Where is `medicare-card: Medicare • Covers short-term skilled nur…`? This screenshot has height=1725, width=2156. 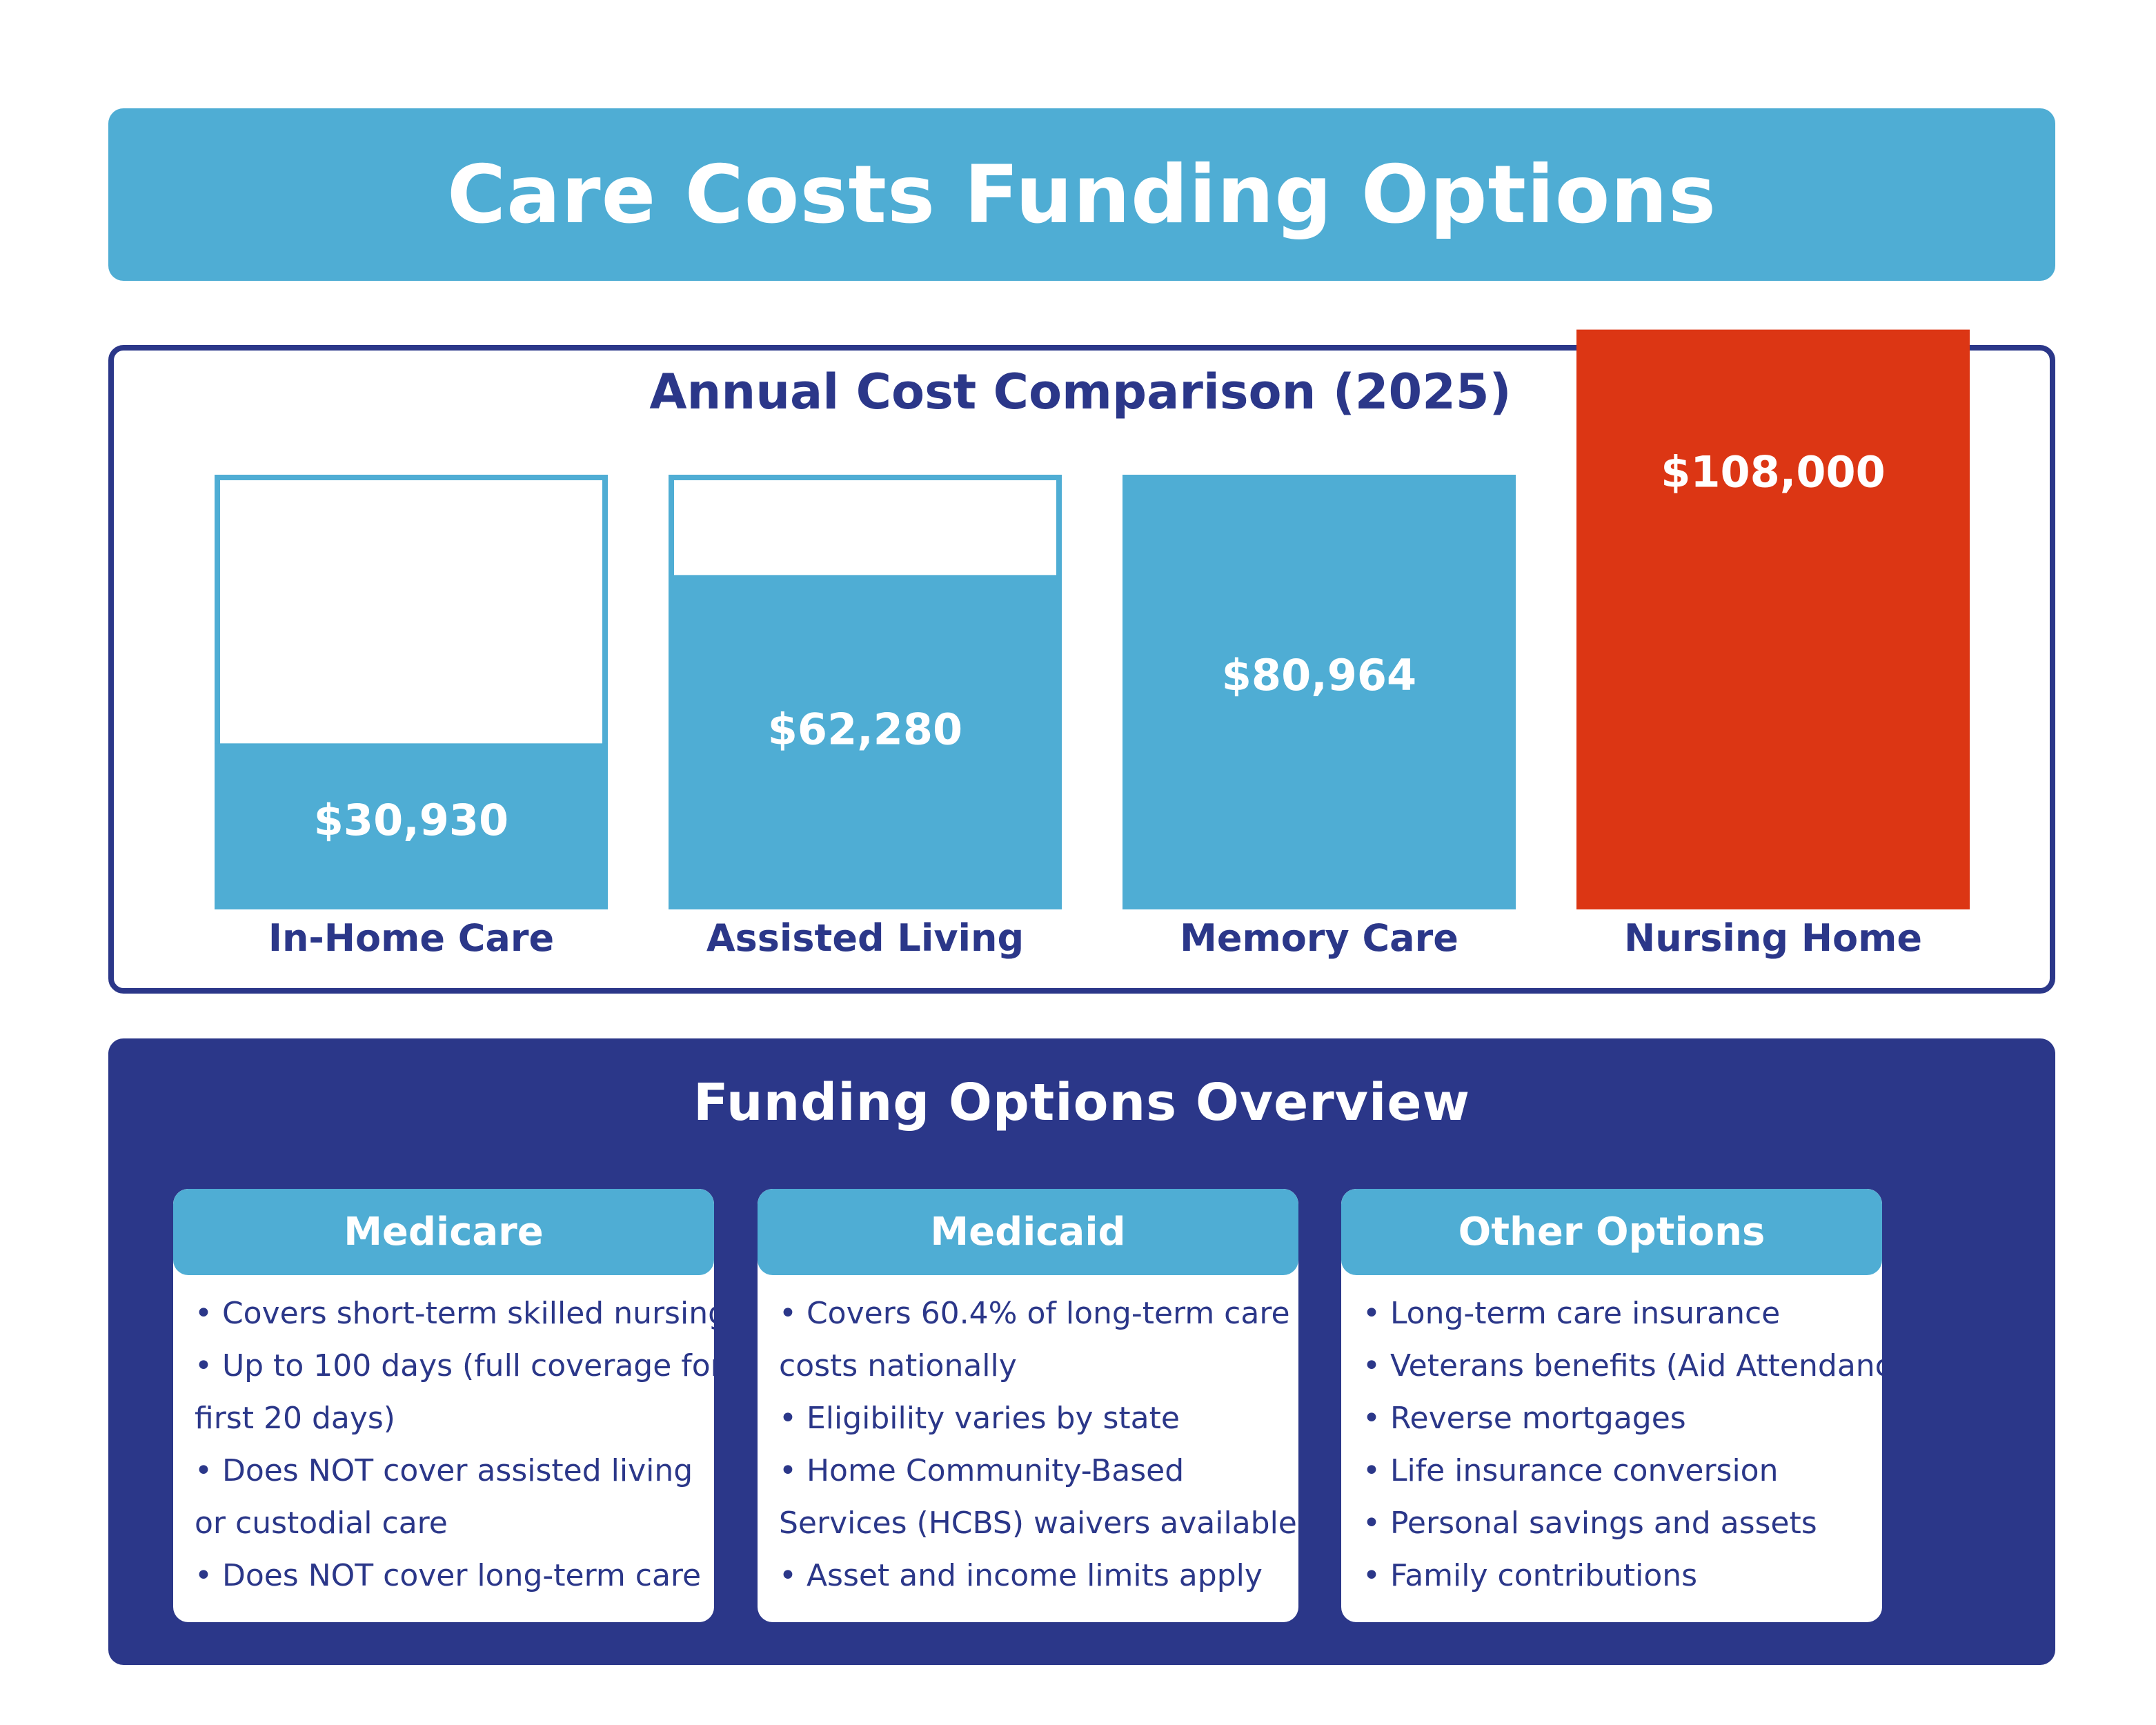
medicare-card: Medicare • Covers short-term skilled nur… is located at coordinates (443, 1405).